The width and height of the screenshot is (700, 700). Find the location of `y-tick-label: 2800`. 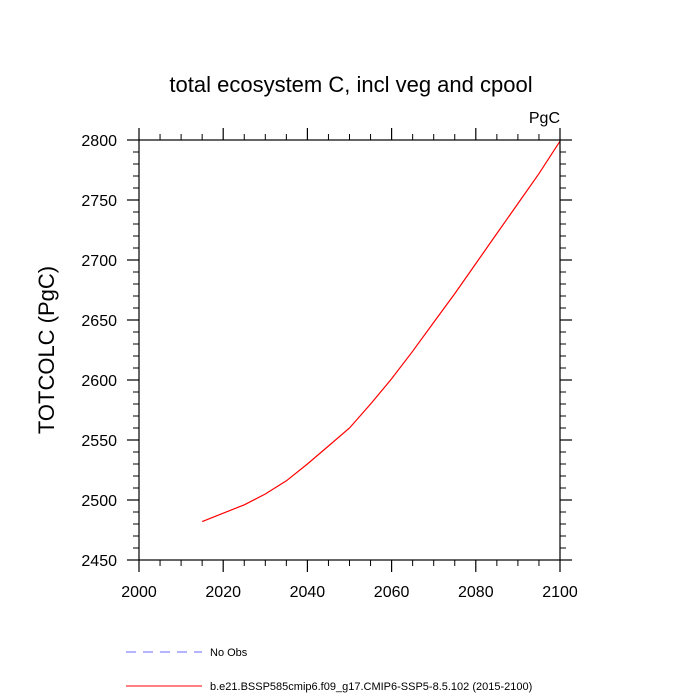

y-tick-label: 2800 is located at coordinates (99, 141).